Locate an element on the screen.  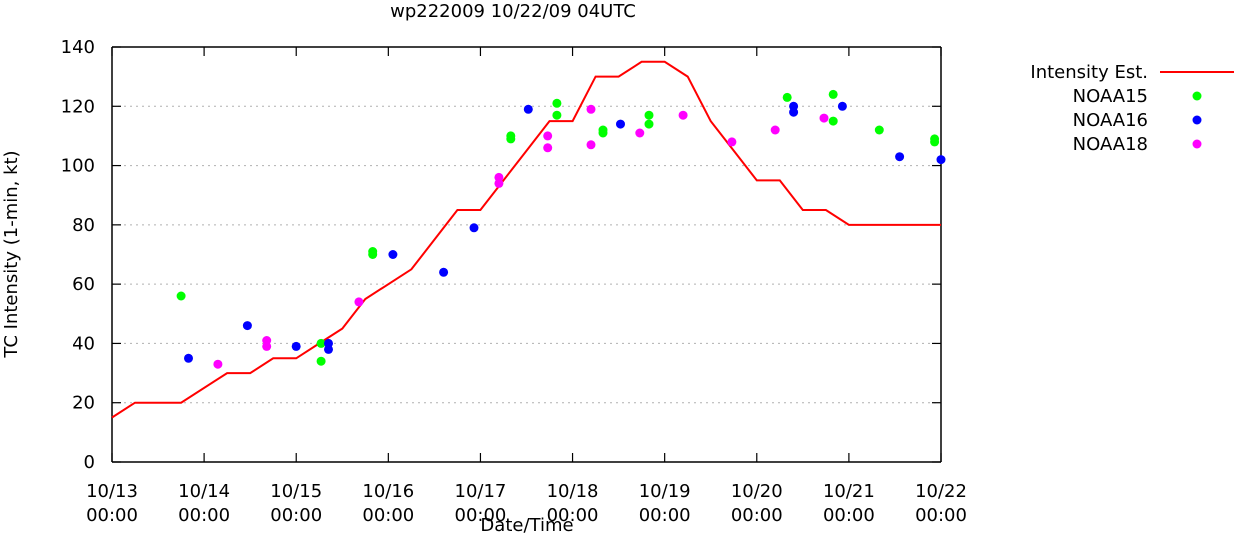
y-tick-label: 20 is located at coordinates (83, 403).